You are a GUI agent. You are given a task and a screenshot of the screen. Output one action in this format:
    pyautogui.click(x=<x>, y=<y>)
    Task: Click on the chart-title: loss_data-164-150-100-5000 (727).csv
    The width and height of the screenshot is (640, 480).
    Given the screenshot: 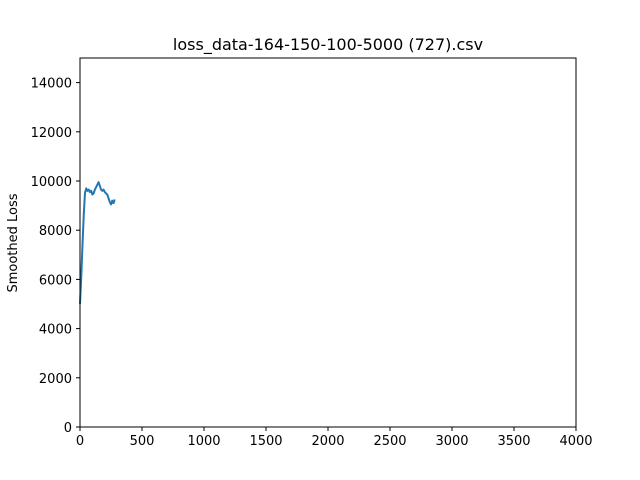 What is the action you would take?
    pyautogui.click(x=328, y=45)
    